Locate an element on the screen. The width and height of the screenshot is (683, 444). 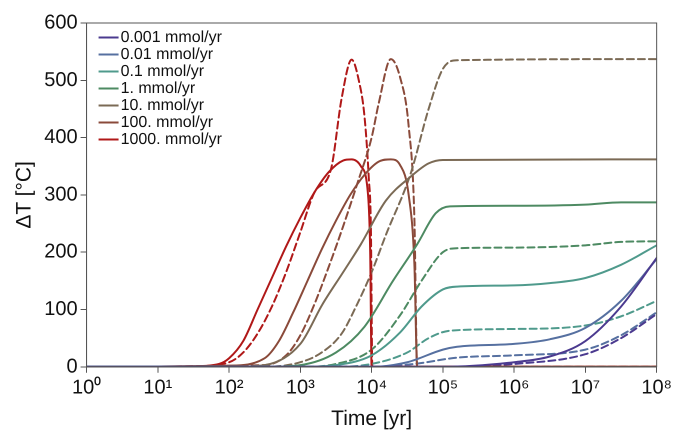
y-tick-label: 600 is located at coordinates (61, 23).